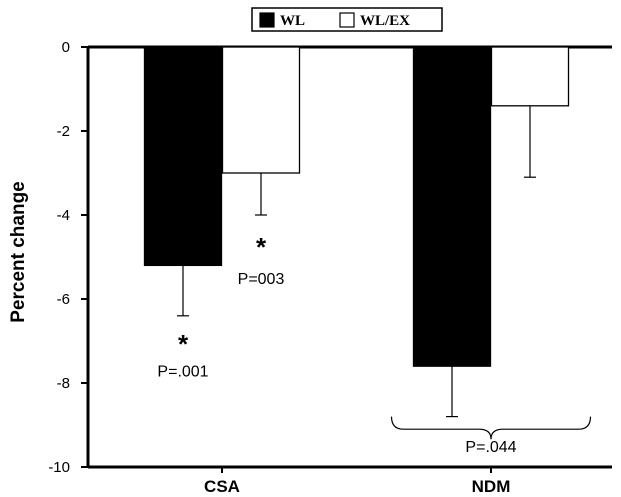 The width and height of the screenshot is (621, 497). Describe the element at coordinates (59, 467) in the screenshot. I see `y-tick-label: -10` at that location.